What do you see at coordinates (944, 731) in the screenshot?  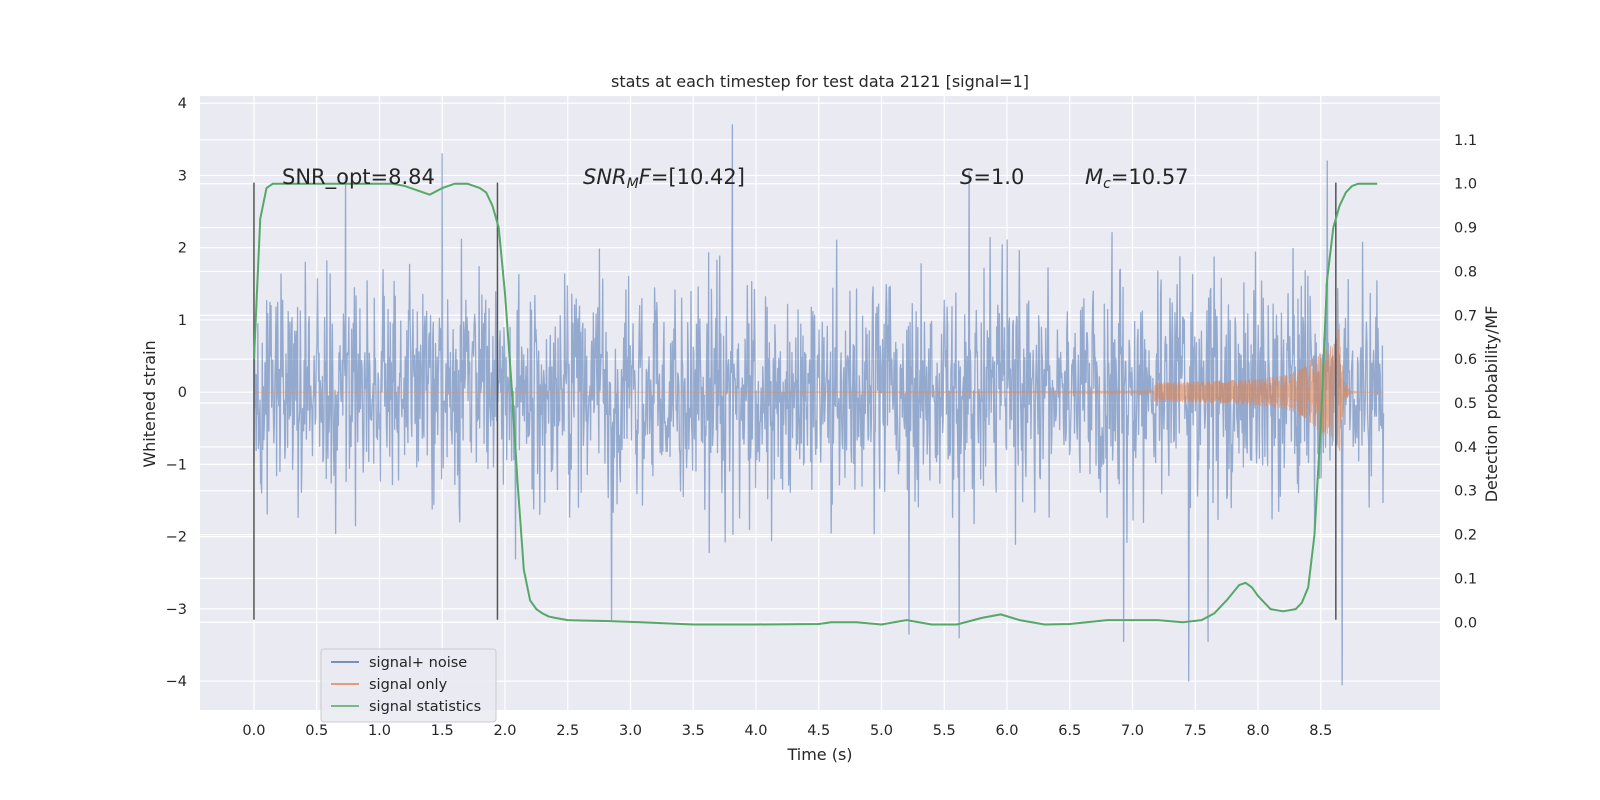 I see `x-tick-label: 5.5` at bounding box center [944, 731].